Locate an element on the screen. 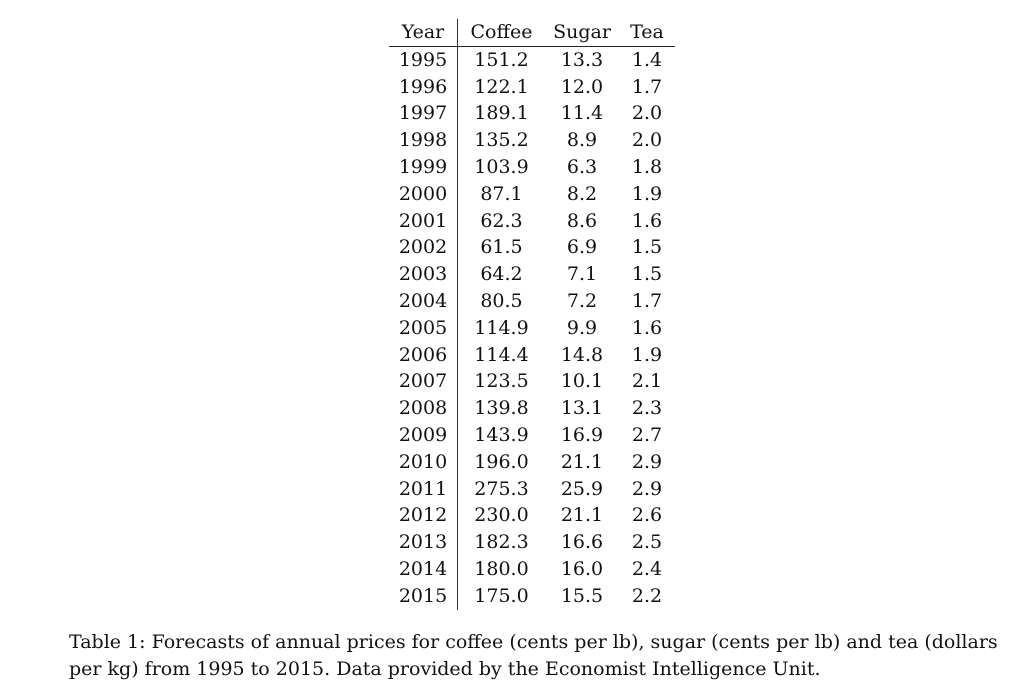 The image size is (1024, 690). table-row: 2014 180.0 16.0 2.4 is located at coordinates (532, 569).